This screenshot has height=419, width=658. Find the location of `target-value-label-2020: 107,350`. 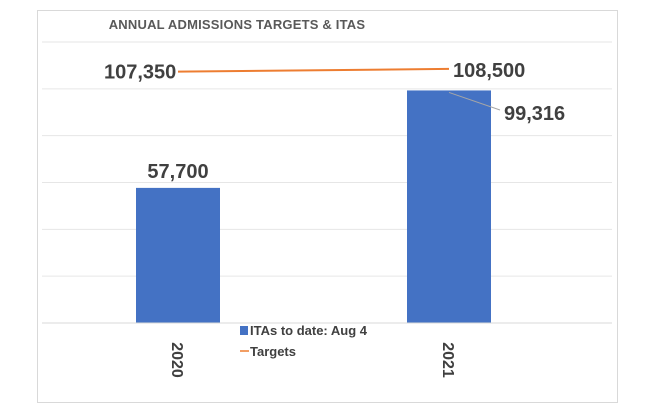

target-value-label-2020: 107,350 is located at coordinates (140, 73).